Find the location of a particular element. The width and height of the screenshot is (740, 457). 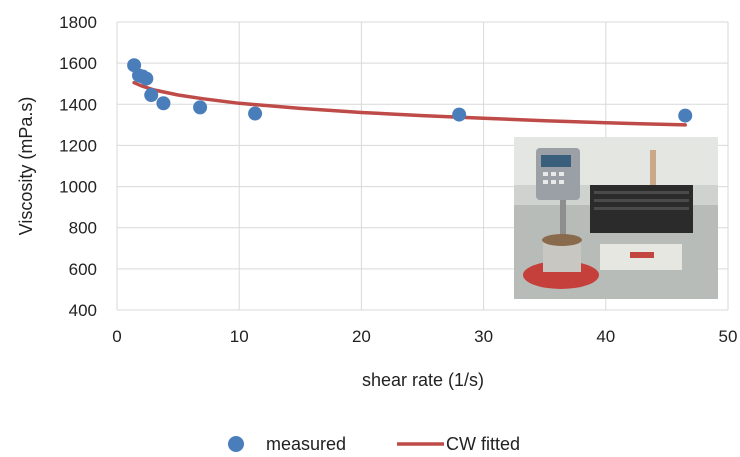

y-tick-label: 1600 is located at coordinates (78, 63).